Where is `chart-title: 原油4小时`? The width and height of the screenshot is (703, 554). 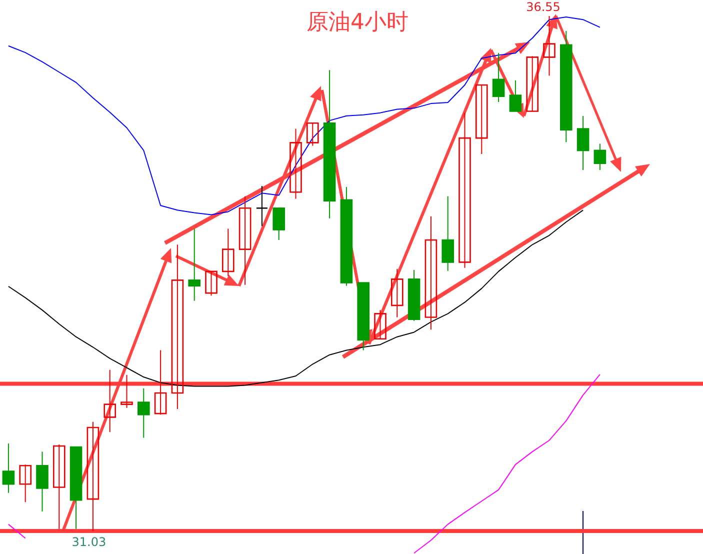 chart-title: 原油4小时 is located at coordinates (357, 22).